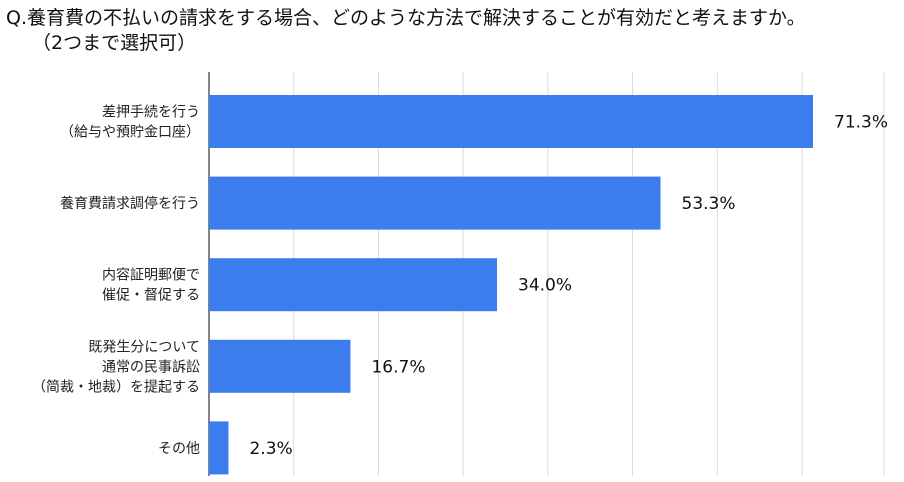 The height and width of the screenshot is (482, 904). What do you see at coordinates (151, 367) in the screenshot?
I see `category-label: 通常の民事訴訟` at bounding box center [151, 367].